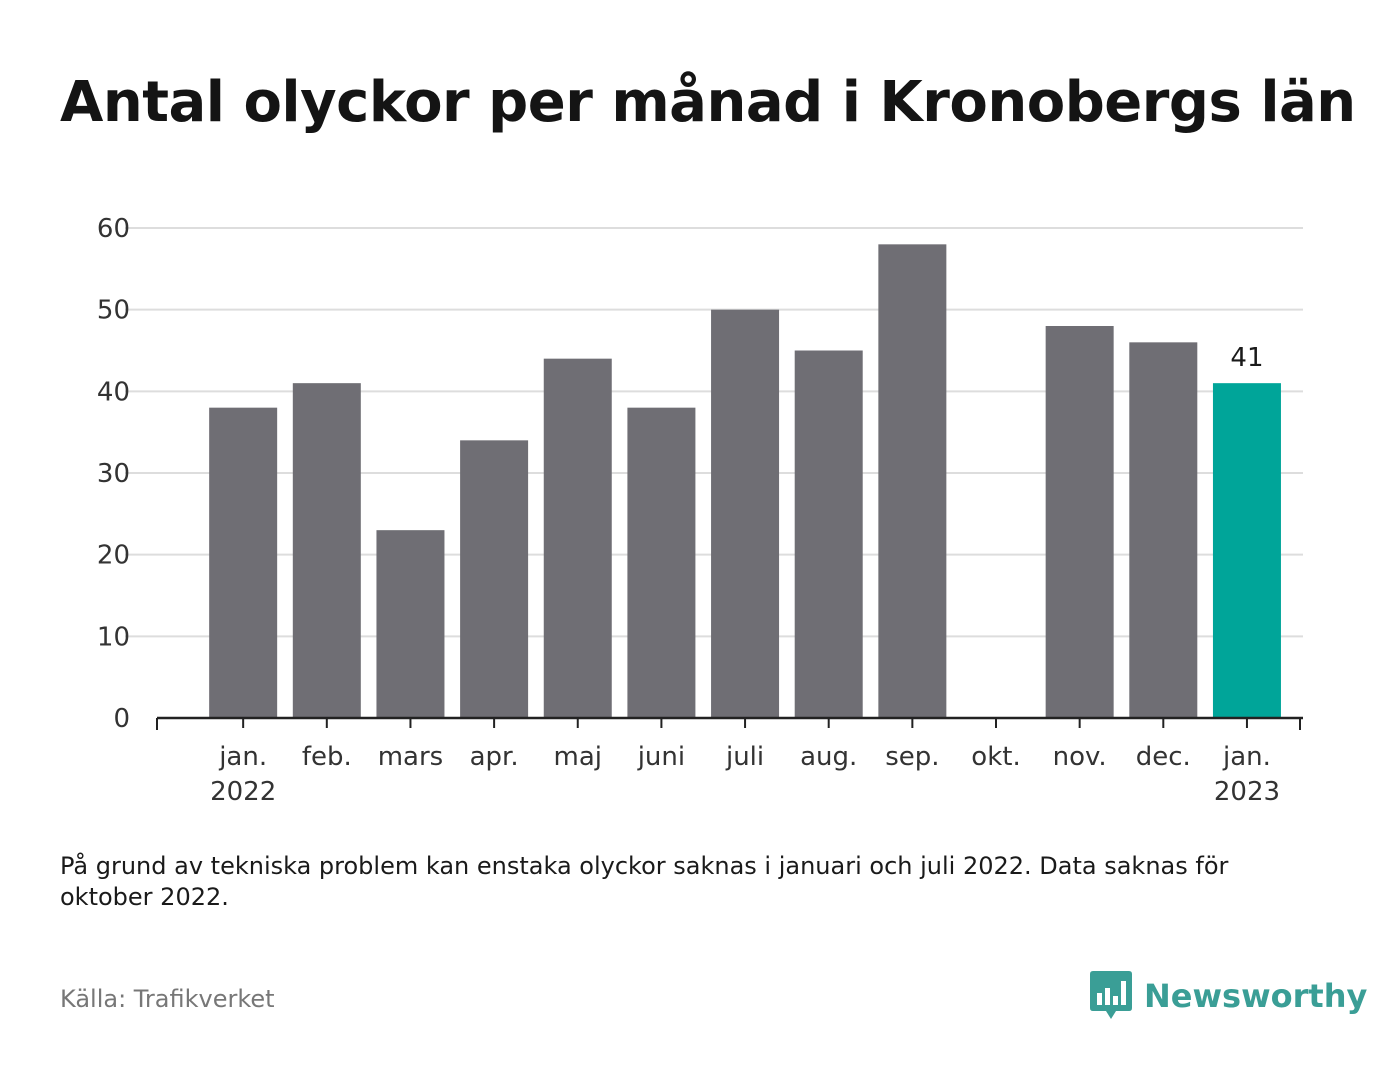 The image size is (1400, 1080). Describe the element at coordinates (113, 392) in the screenshot. I see `y-tick-label: 40` at that location.